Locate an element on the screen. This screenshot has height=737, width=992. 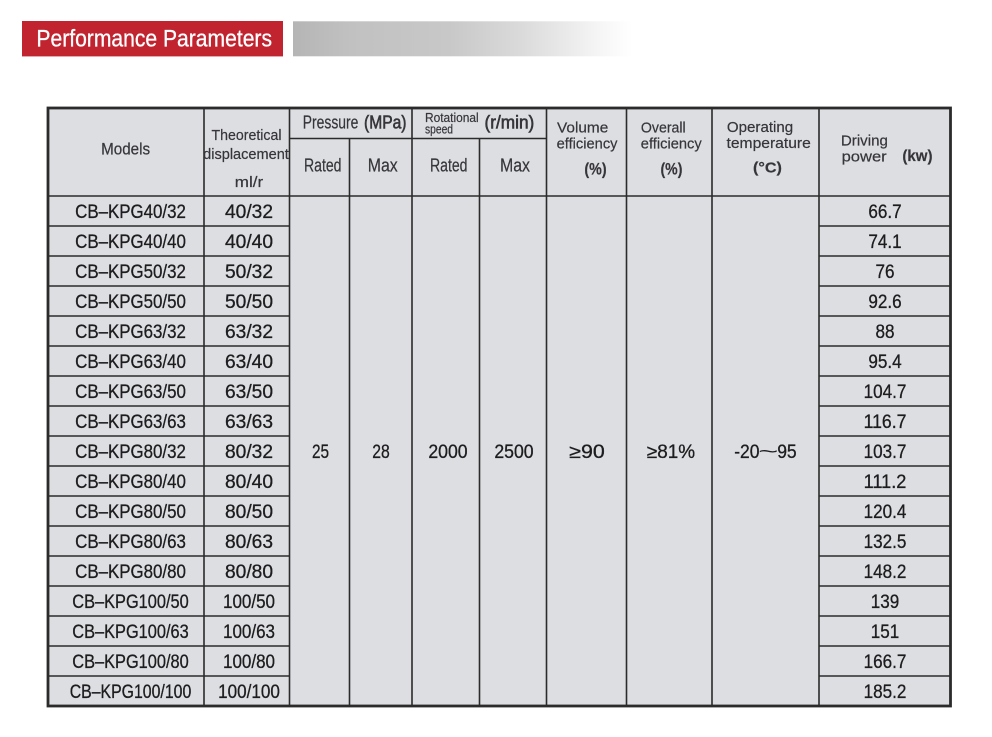
svg-text: 100/80 is located at coordinates (249, 662).